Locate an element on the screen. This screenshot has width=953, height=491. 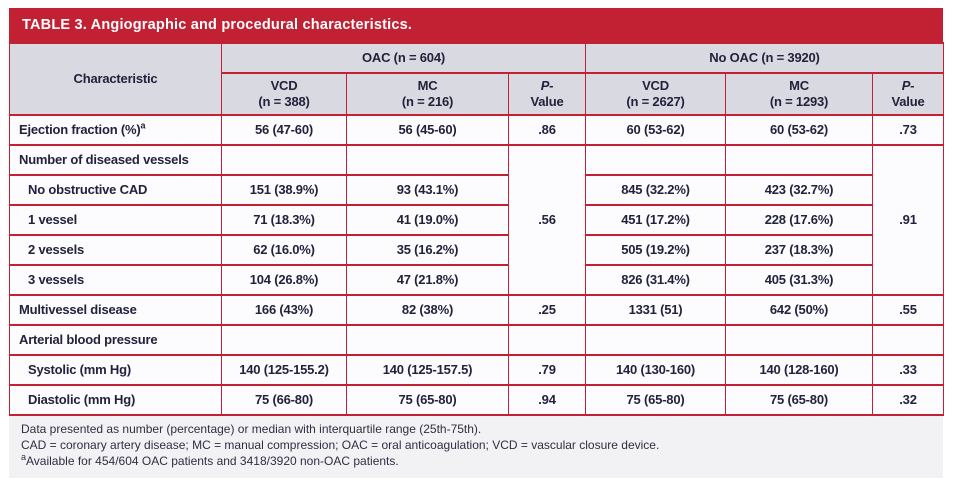
p-value-cell: .55 is located at coordinates (908, 310).